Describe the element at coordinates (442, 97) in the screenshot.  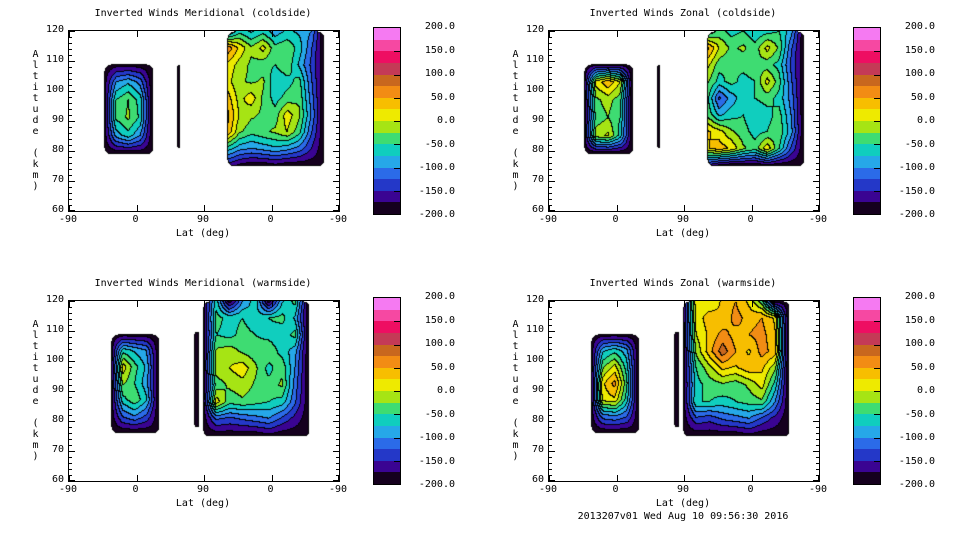
I see `colorbar-tick-label: 50.0` at that location.